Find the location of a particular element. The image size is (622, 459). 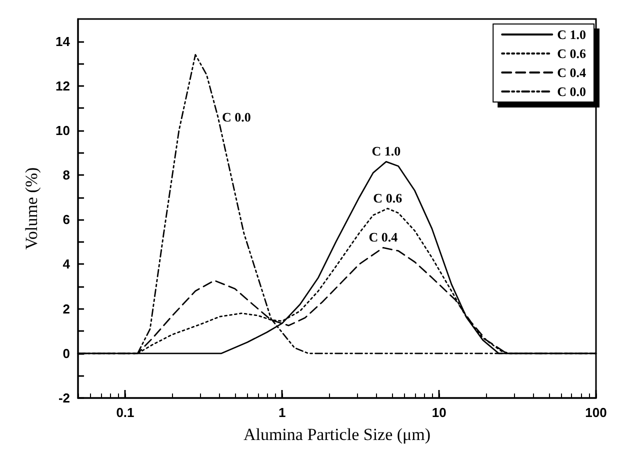

annotation: C 1.0 is located at coordinates (386, 151).